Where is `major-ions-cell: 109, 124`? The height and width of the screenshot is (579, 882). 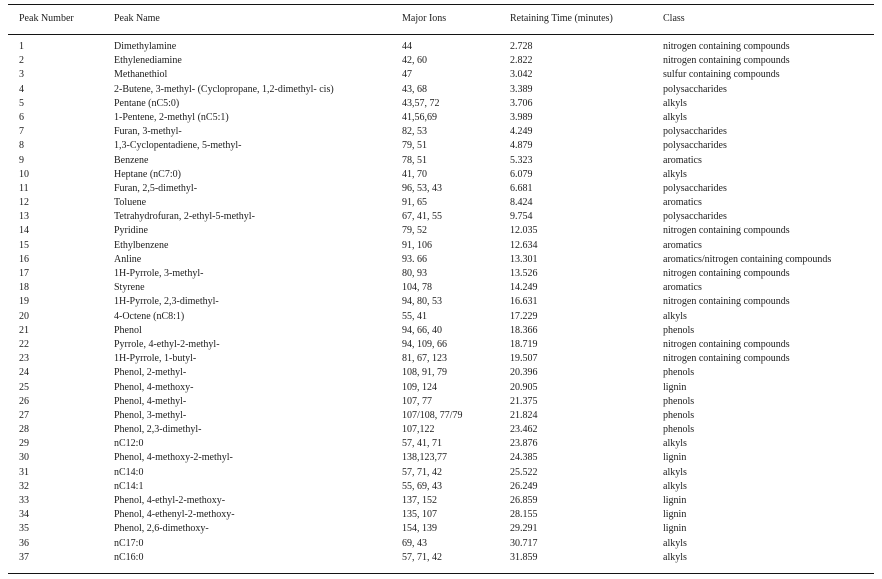 major-ions-cell: 109, 124 is located at coordinates (419, 387).